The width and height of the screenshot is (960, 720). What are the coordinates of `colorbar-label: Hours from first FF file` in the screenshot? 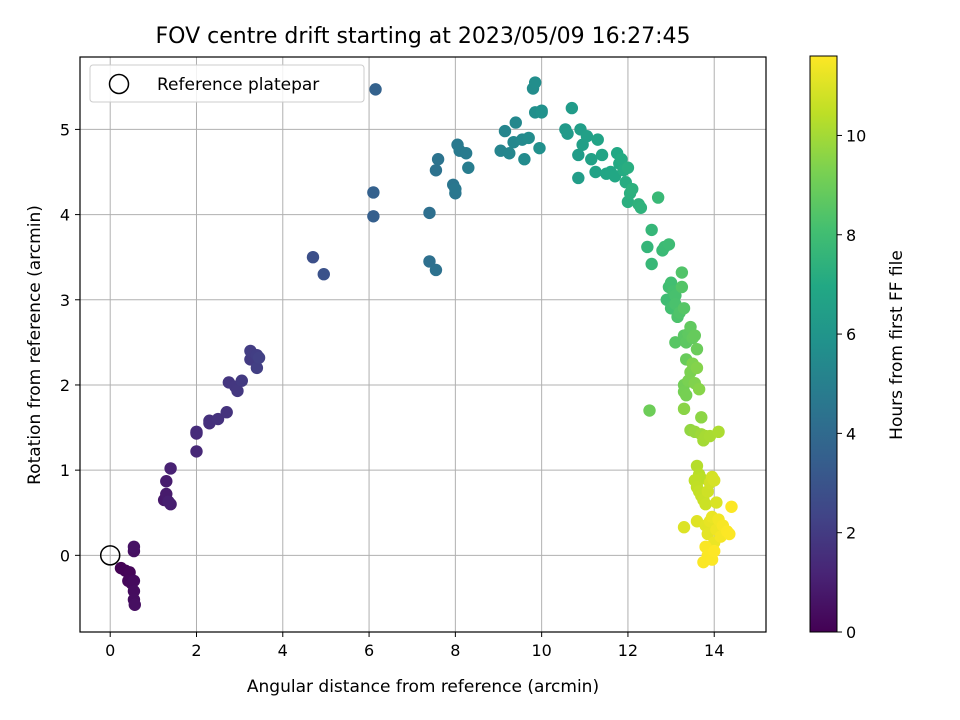 It's located at (897, 345).